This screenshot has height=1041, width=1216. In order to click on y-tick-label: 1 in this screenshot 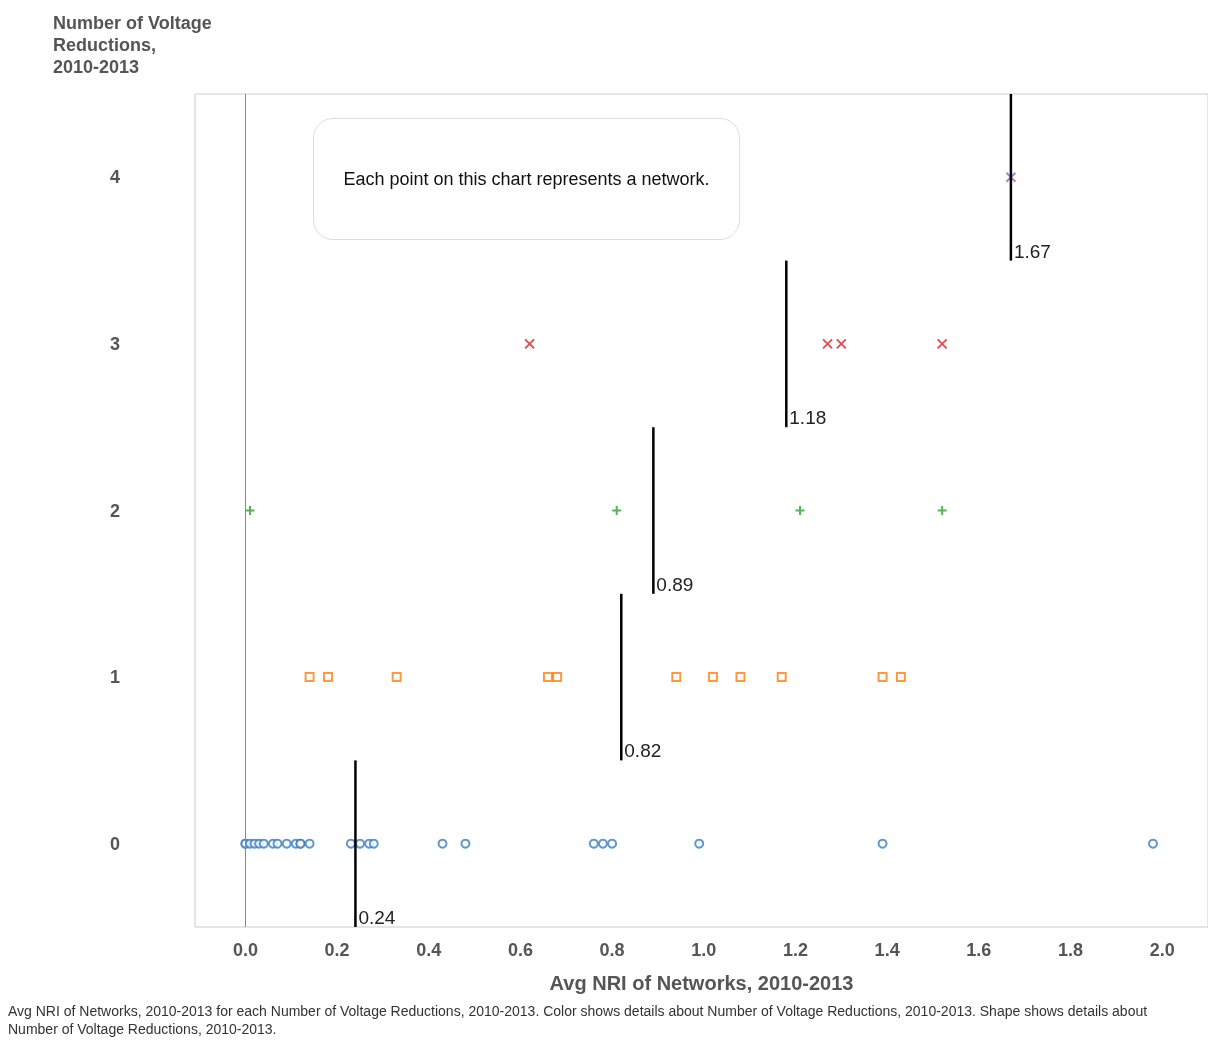, I will do `click(115, 677)`.